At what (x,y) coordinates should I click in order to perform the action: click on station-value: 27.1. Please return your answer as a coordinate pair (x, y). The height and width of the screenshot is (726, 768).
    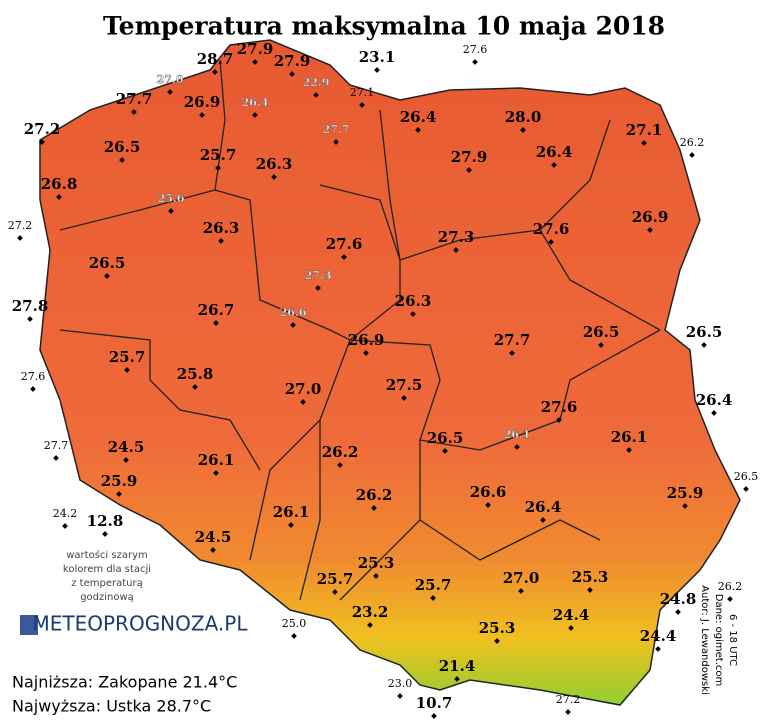
    Looking at the image, I should click on (644, 130).